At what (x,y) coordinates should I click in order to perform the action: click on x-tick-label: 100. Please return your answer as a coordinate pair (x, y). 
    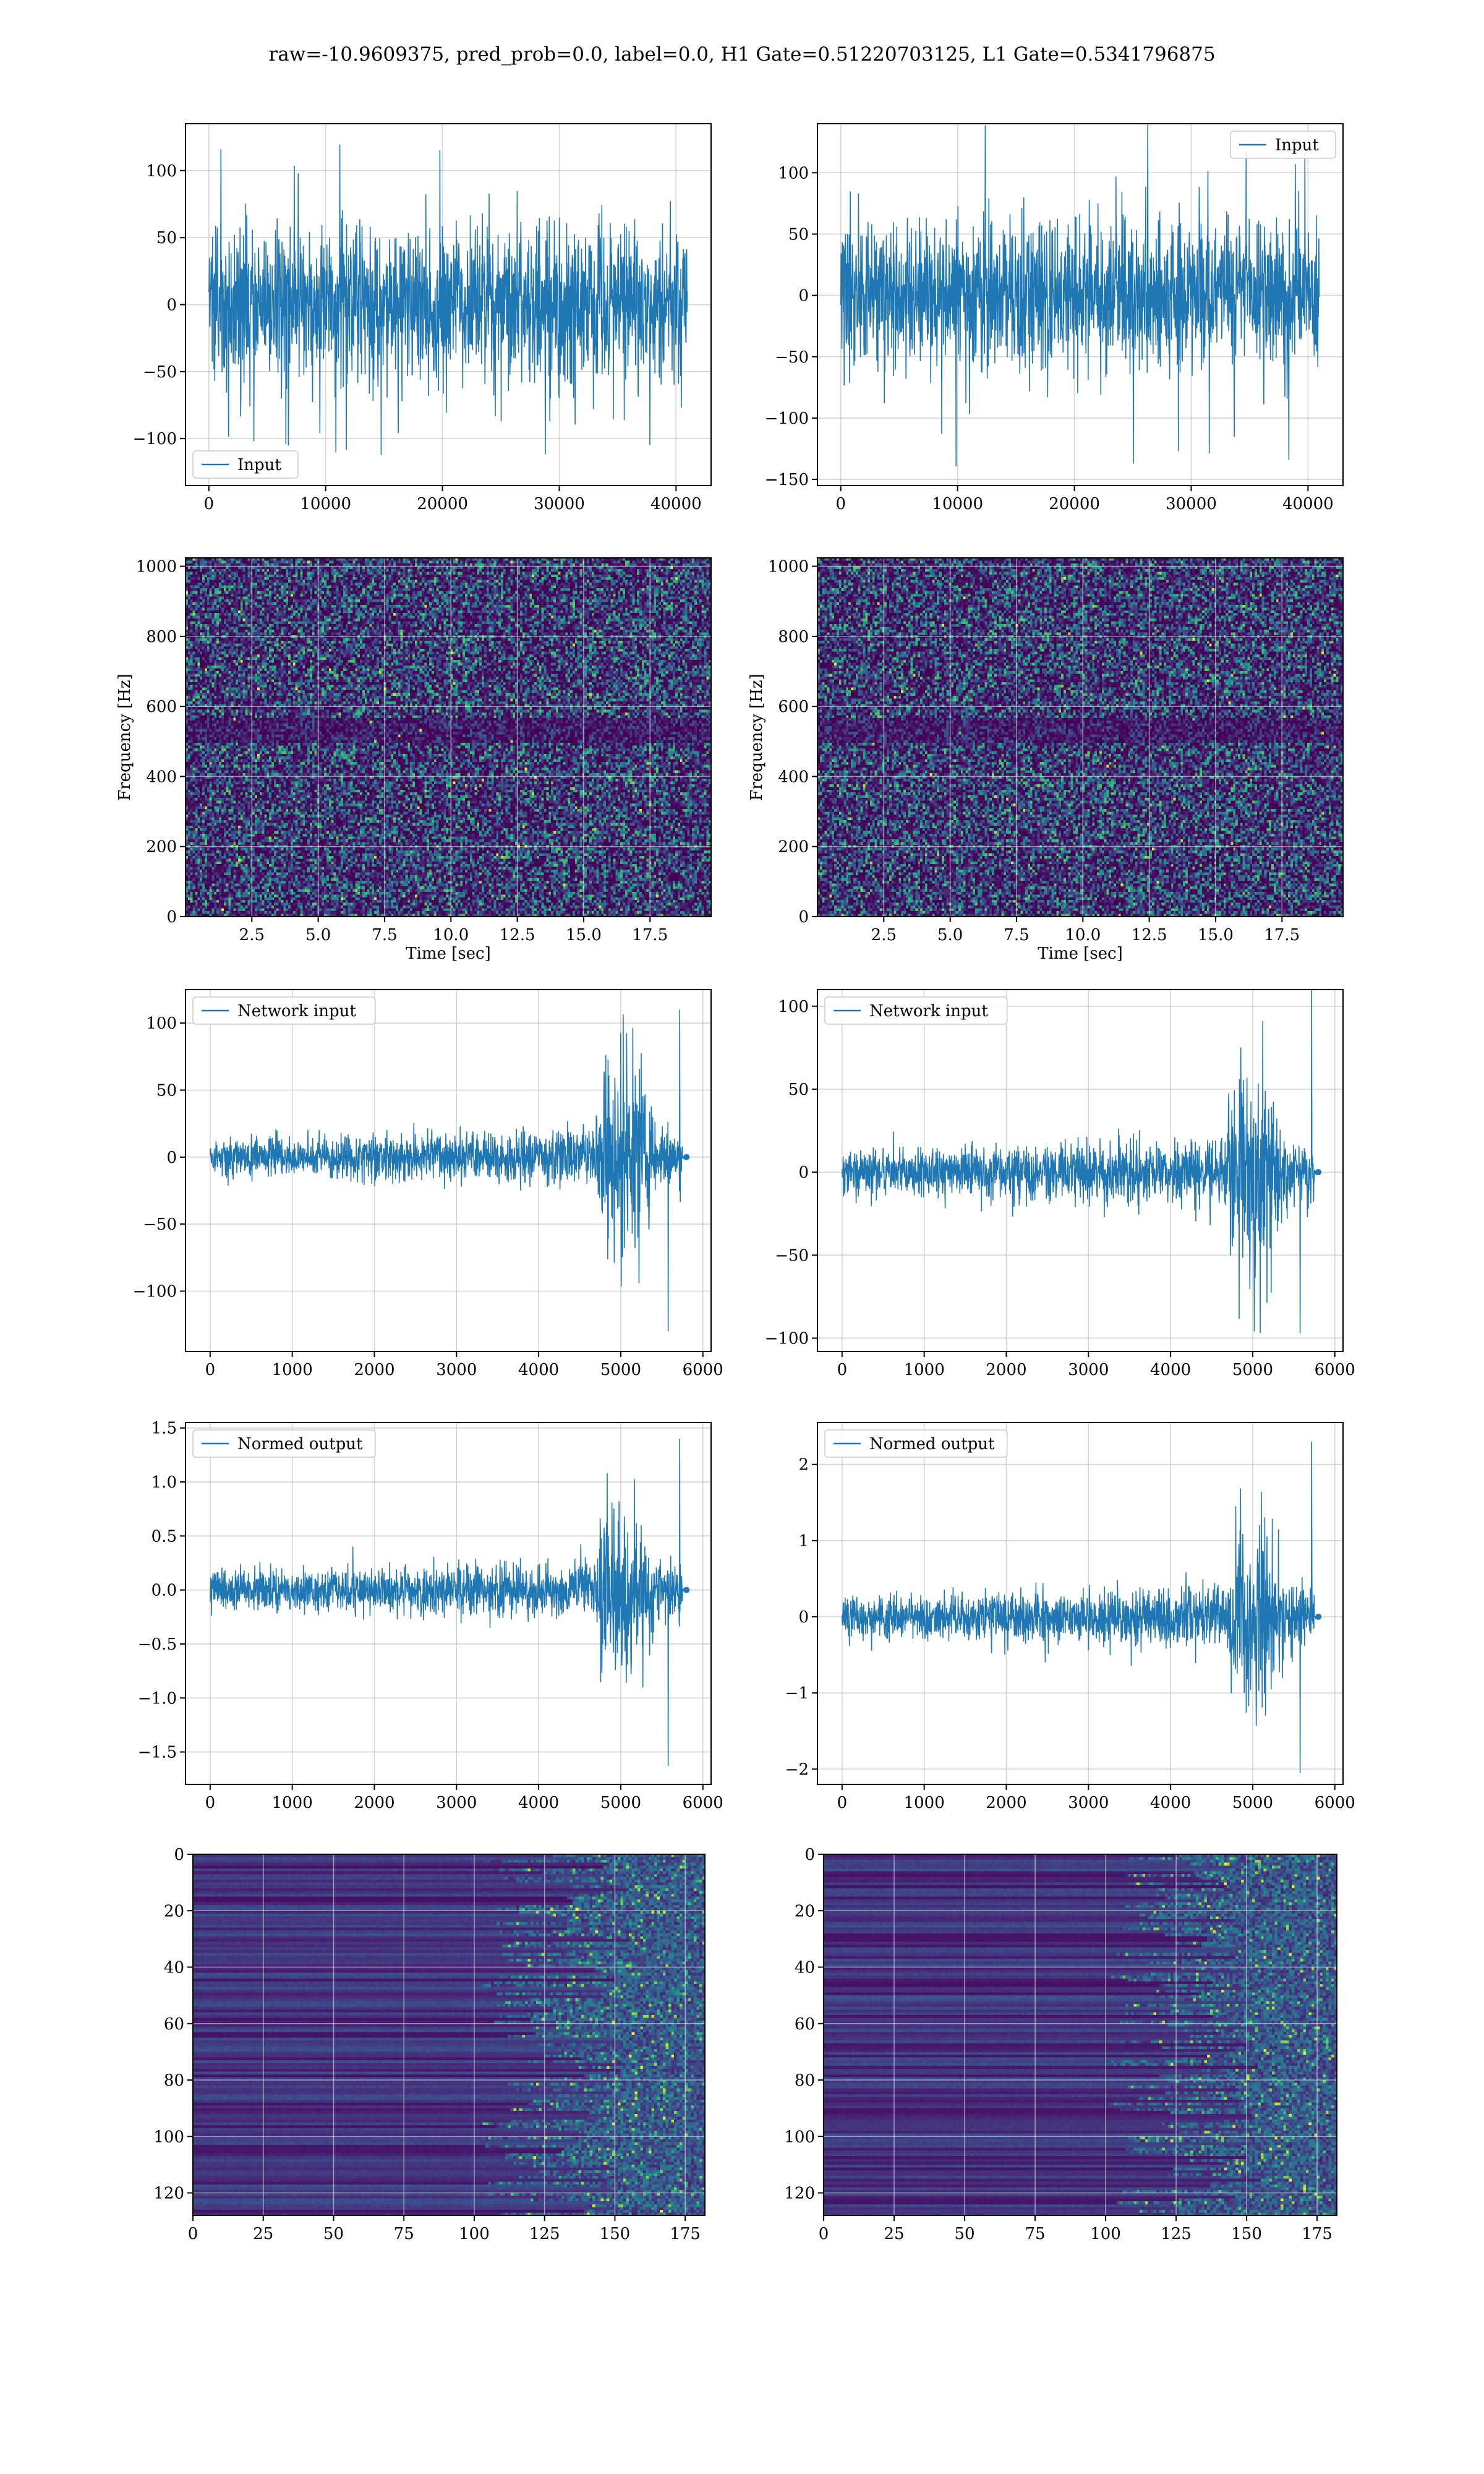
    Looking at the image, I should click on (1105, 2234).